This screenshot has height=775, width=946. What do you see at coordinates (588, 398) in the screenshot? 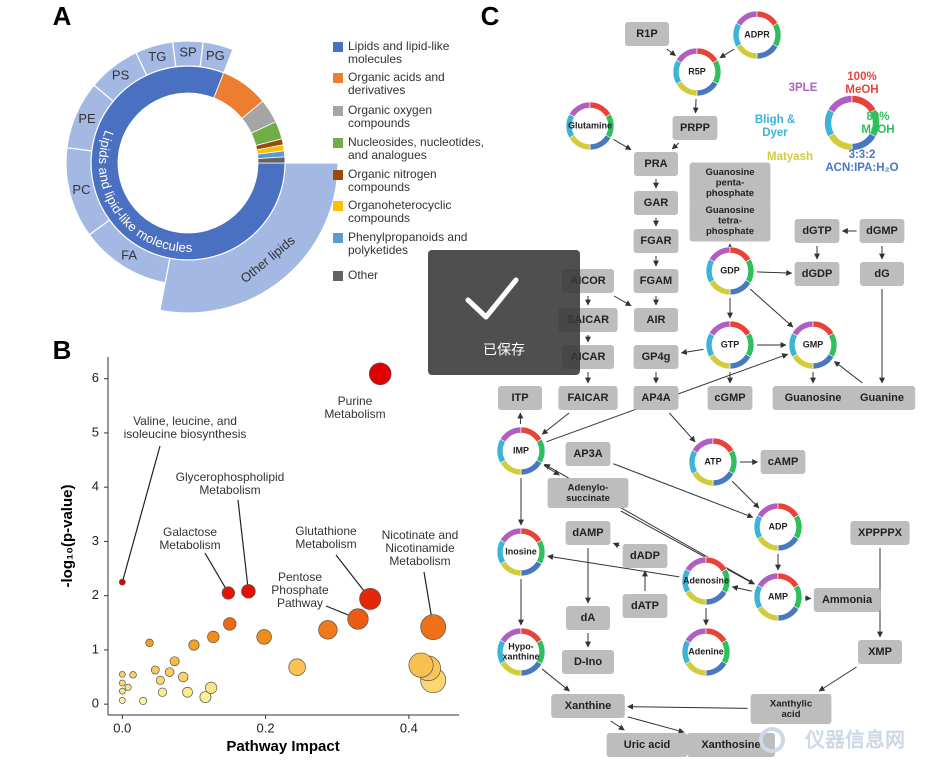
I see `metabolite-label: FAICAR` at bounding box center [588, 398].